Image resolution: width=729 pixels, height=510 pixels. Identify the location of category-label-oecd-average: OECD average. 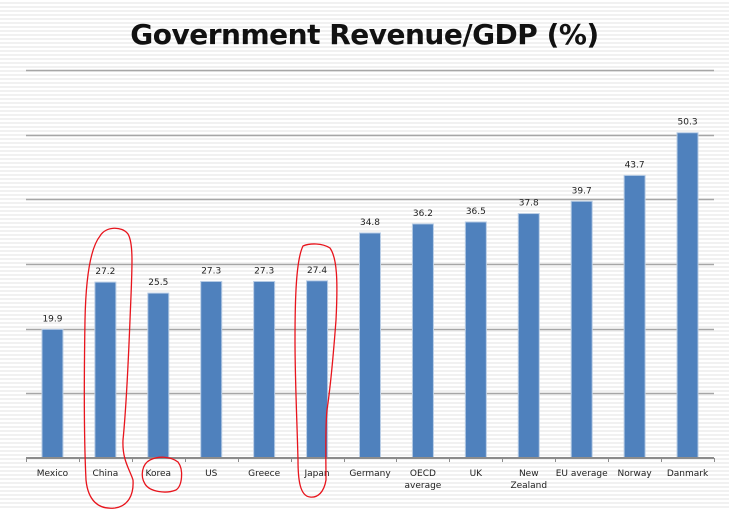
(423, 480).